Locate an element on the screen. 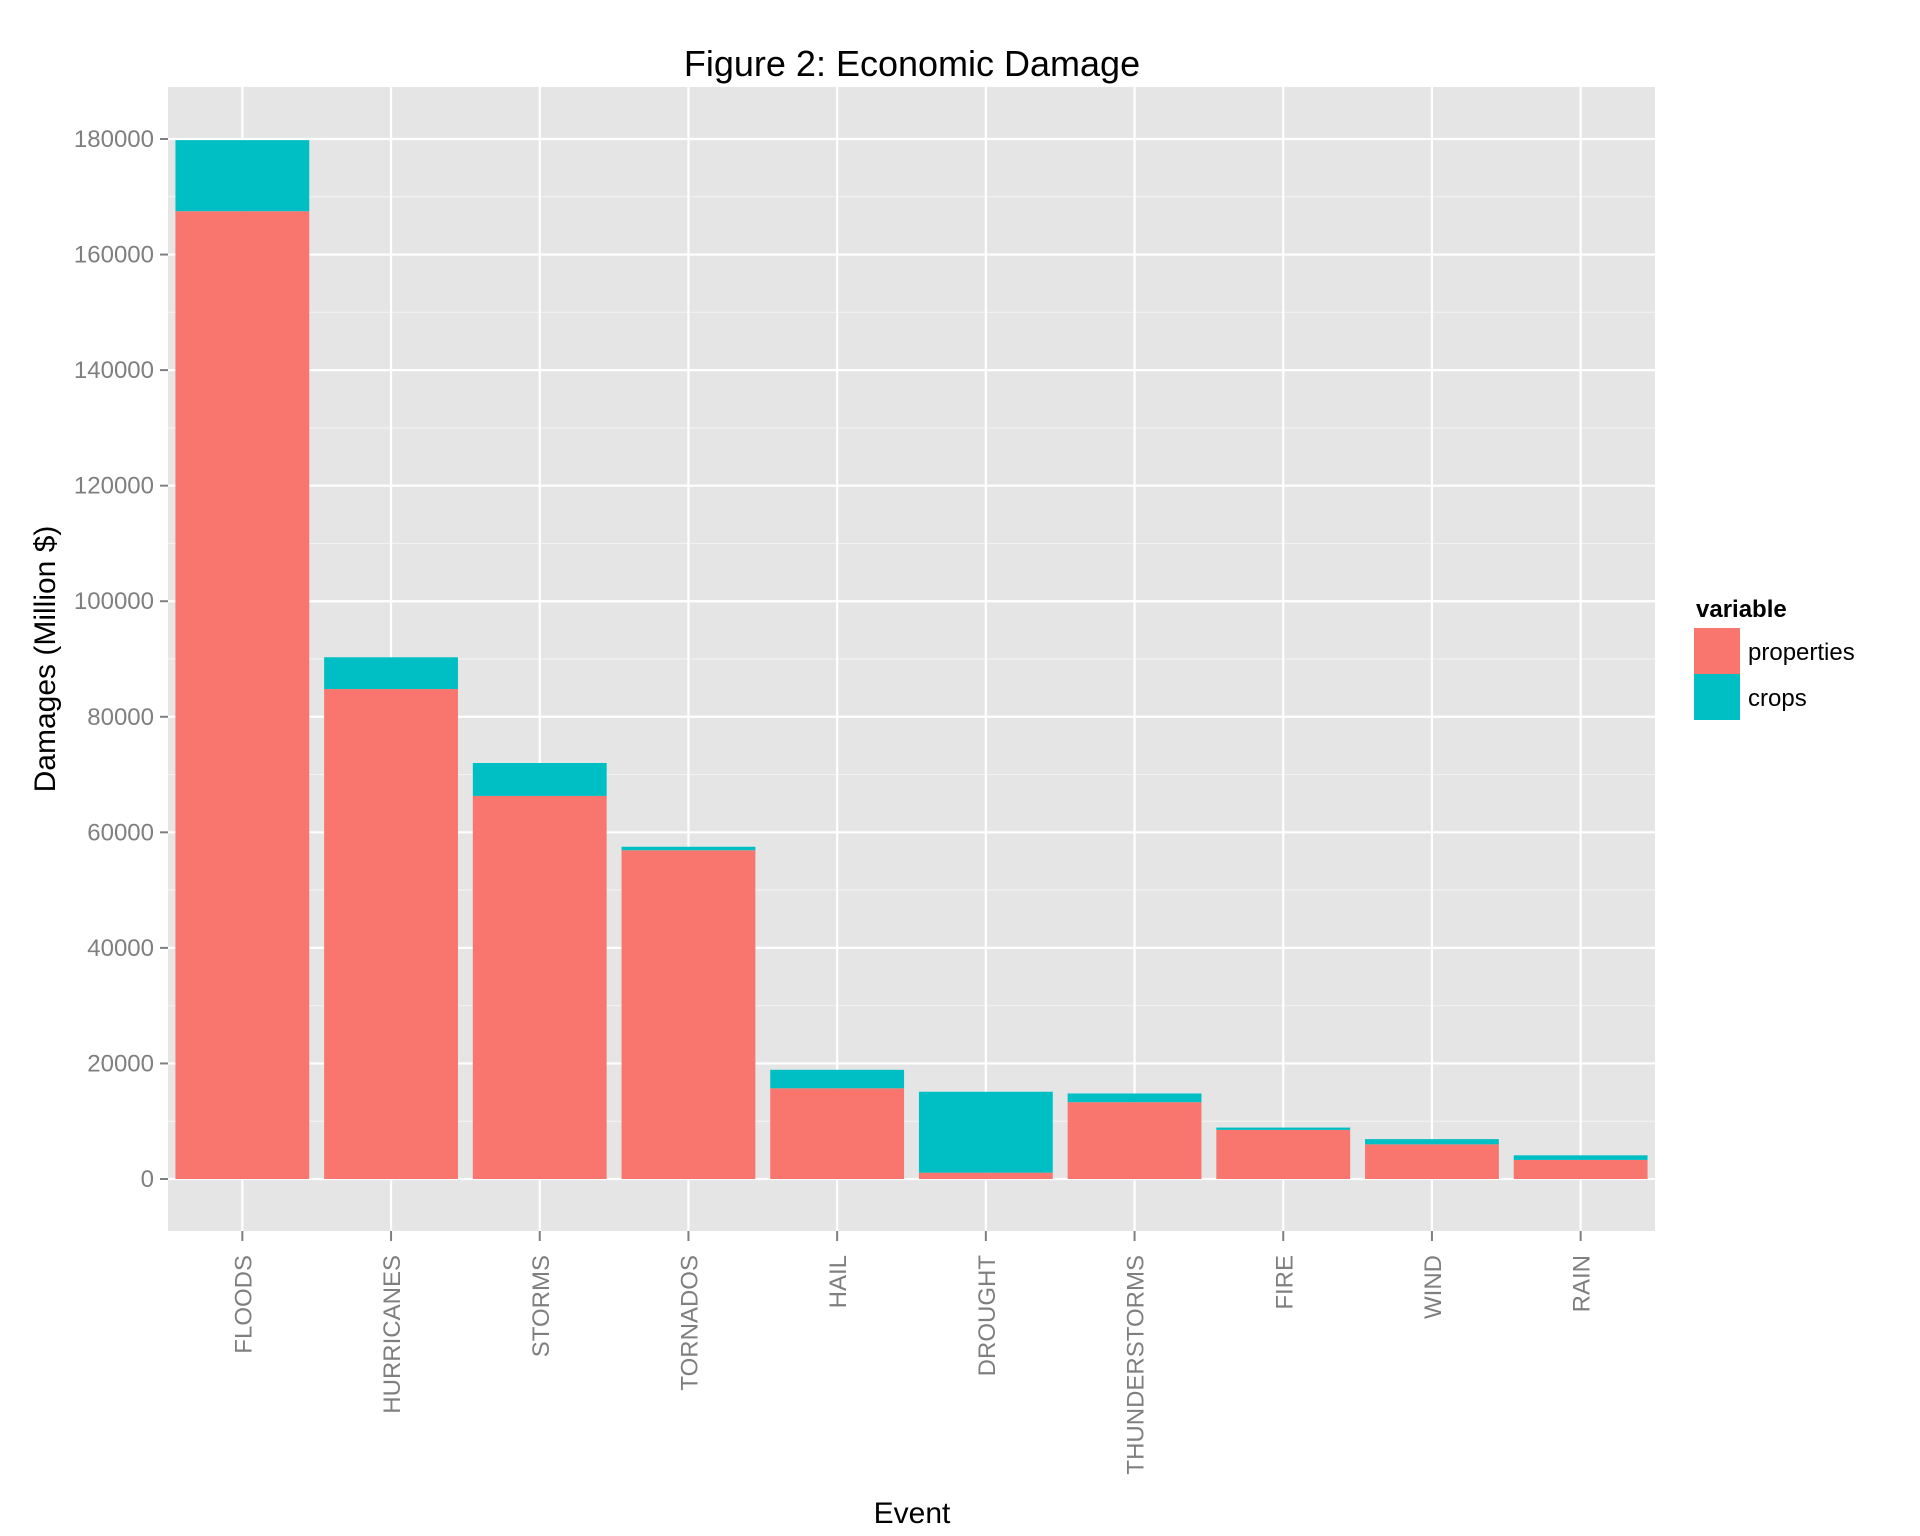 The width and height of the screenshot is (1920, 1536). legend-key-properties is located at coordinates (1717, 651).